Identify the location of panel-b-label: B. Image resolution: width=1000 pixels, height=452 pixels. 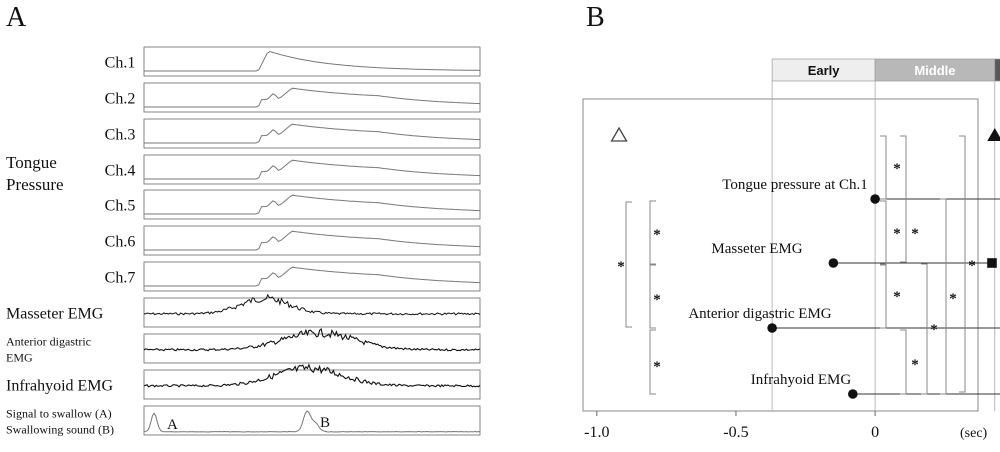
(595, 17).